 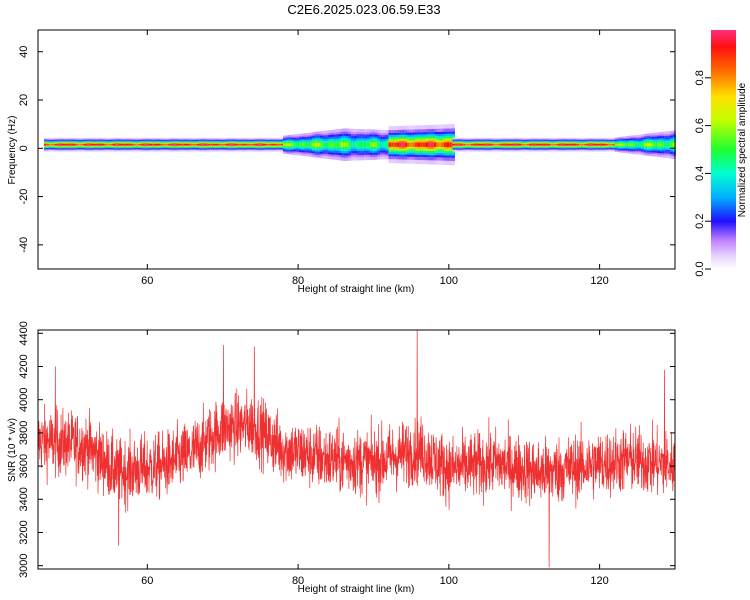 What do you see at coordinates (363, 9) in the screenshot?
I see `figure-title: C2E6.2025.023.06.59.E33` at bounding box center [363, 9].